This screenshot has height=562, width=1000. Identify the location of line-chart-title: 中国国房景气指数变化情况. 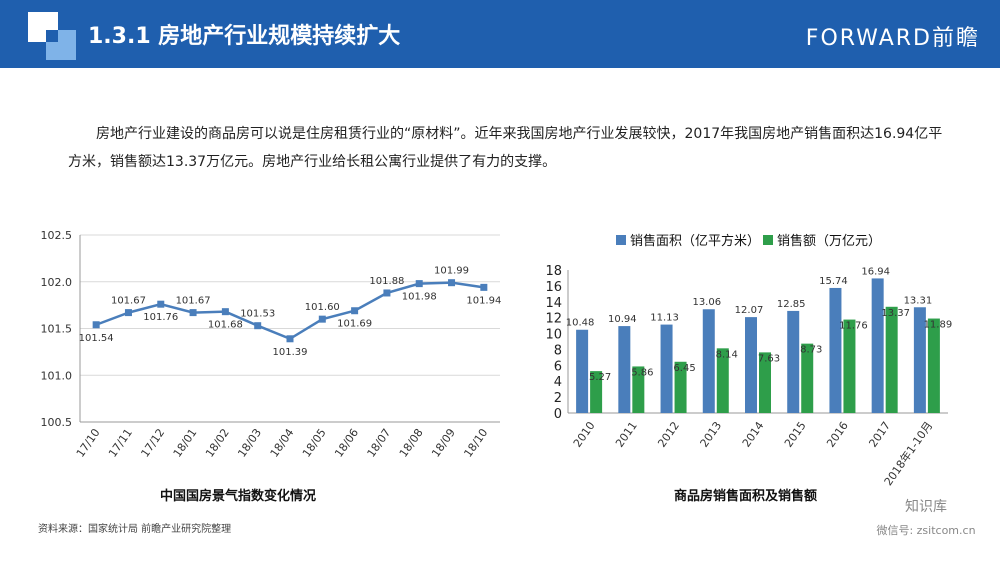
(238, 496).